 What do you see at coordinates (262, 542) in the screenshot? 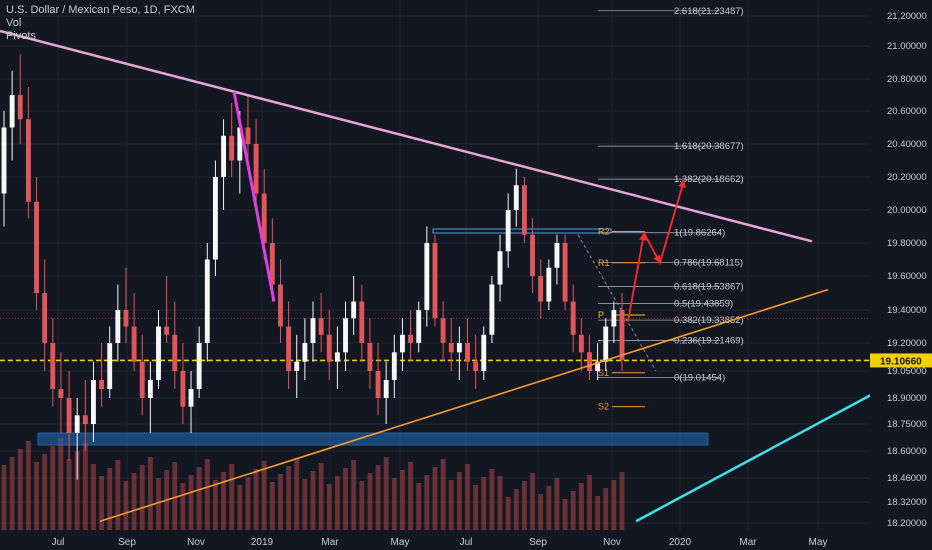
I see `time-tick-label: 2019` at bounding box center [262, 542].